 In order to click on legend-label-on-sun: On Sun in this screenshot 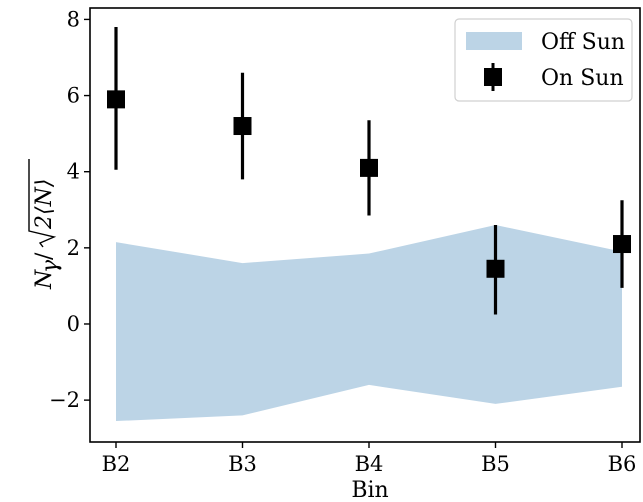, I will do `click(582, 78)`.